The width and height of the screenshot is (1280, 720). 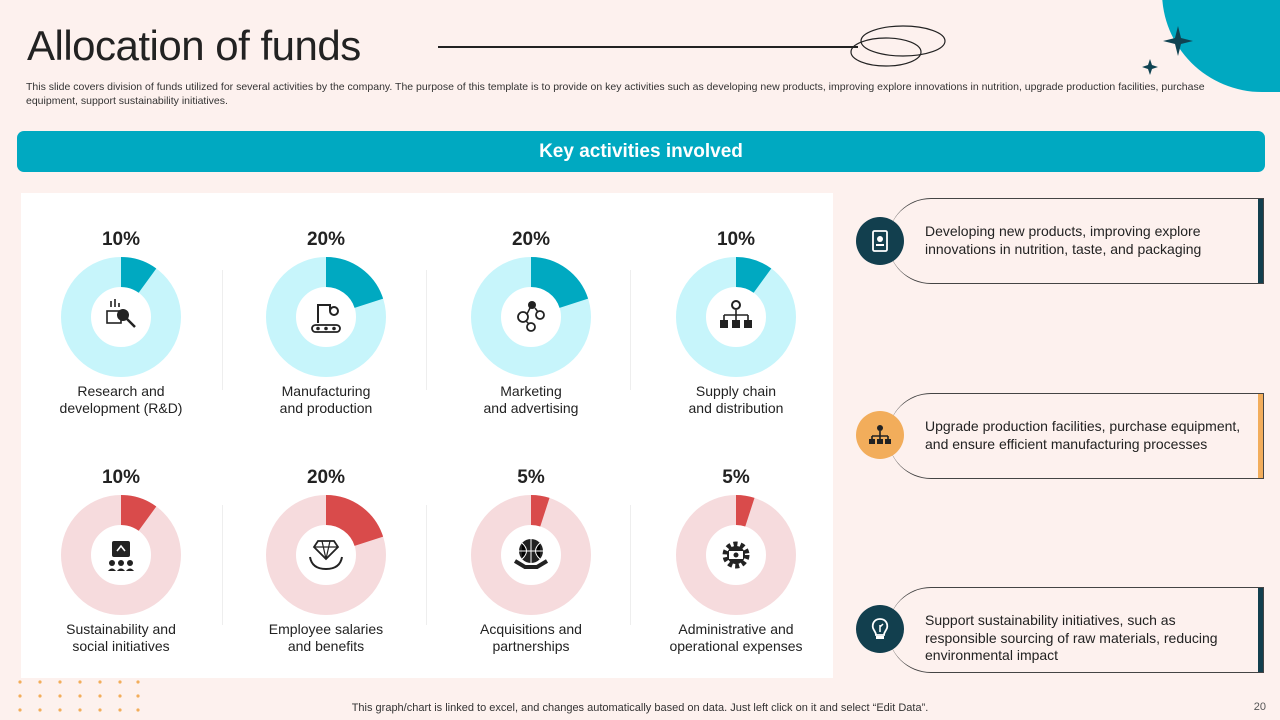 What do you see at coordinates (121, 629) in the screenshot?
I see `category-label-line: Sustainability and` at bounding box center [121, 629].